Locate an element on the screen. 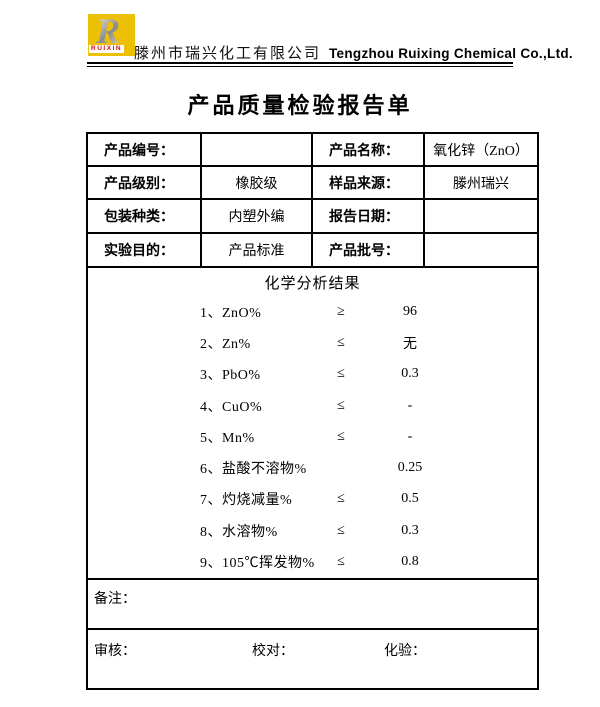 The width and height of the screenshot is (600, 707). proofread-label: 校对： is located at coordinates (273, 651).